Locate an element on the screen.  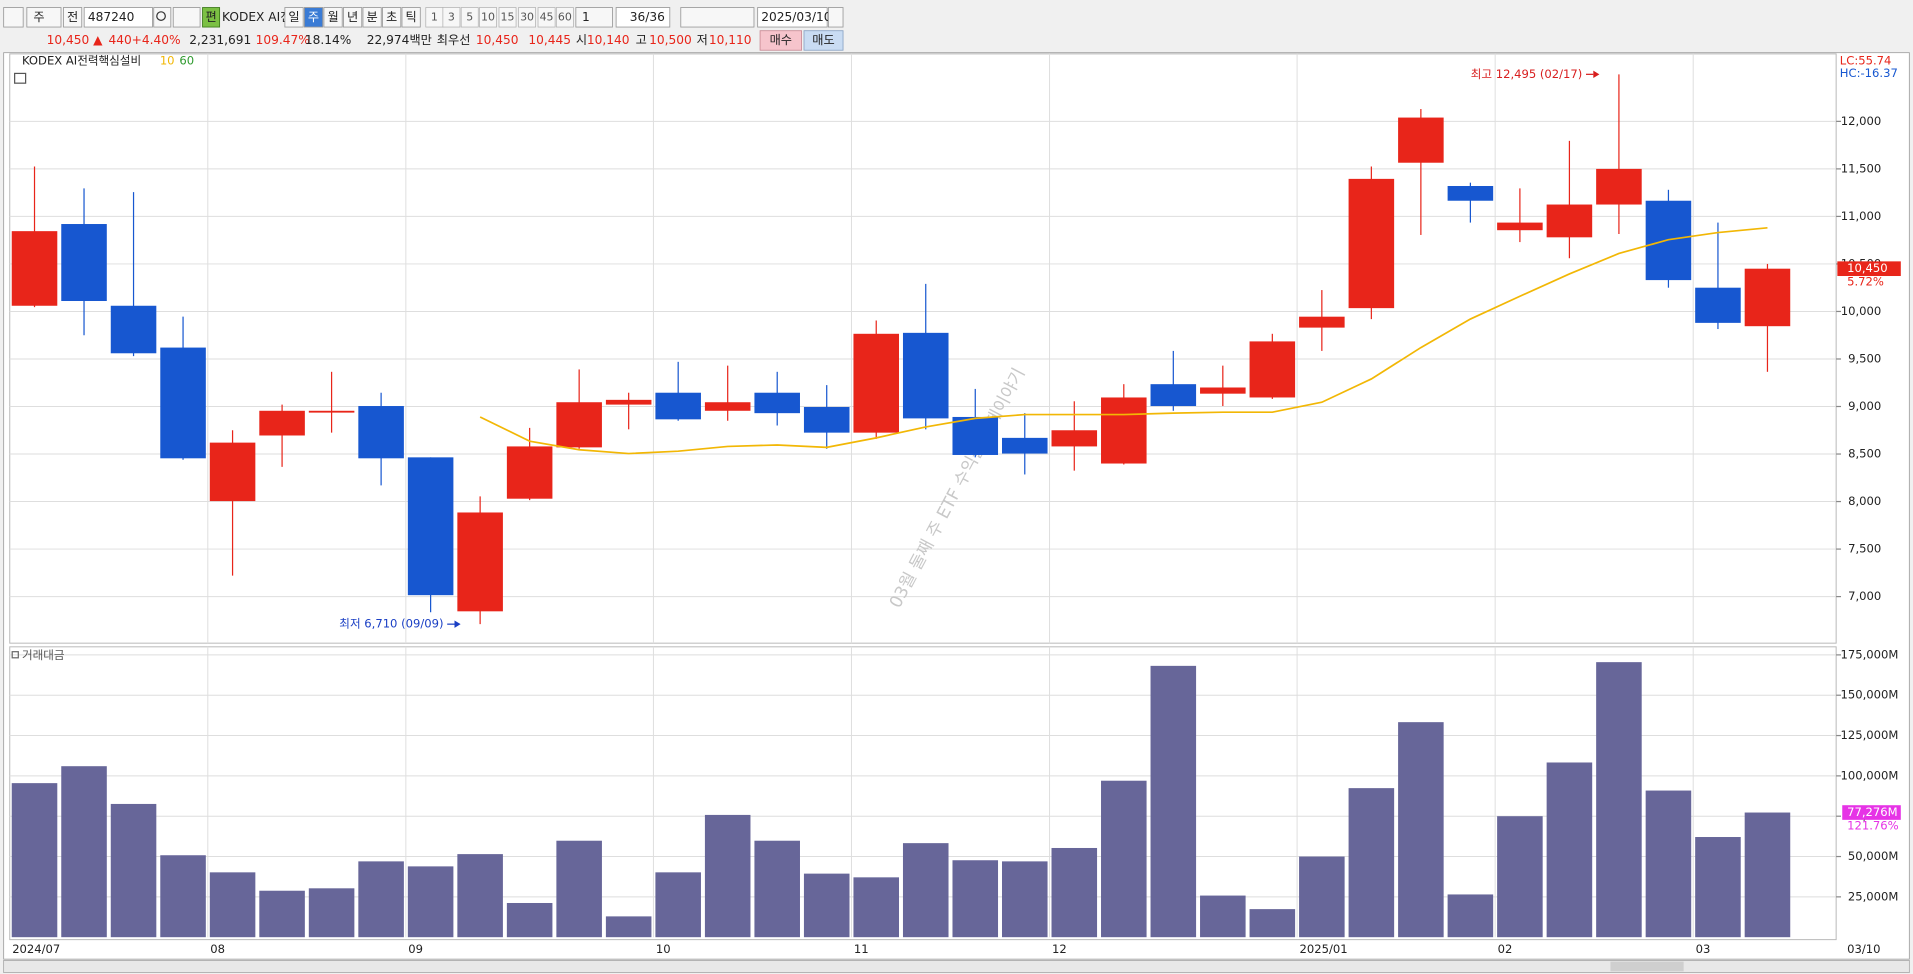
tool-icons is located at coordinates (717, 17).